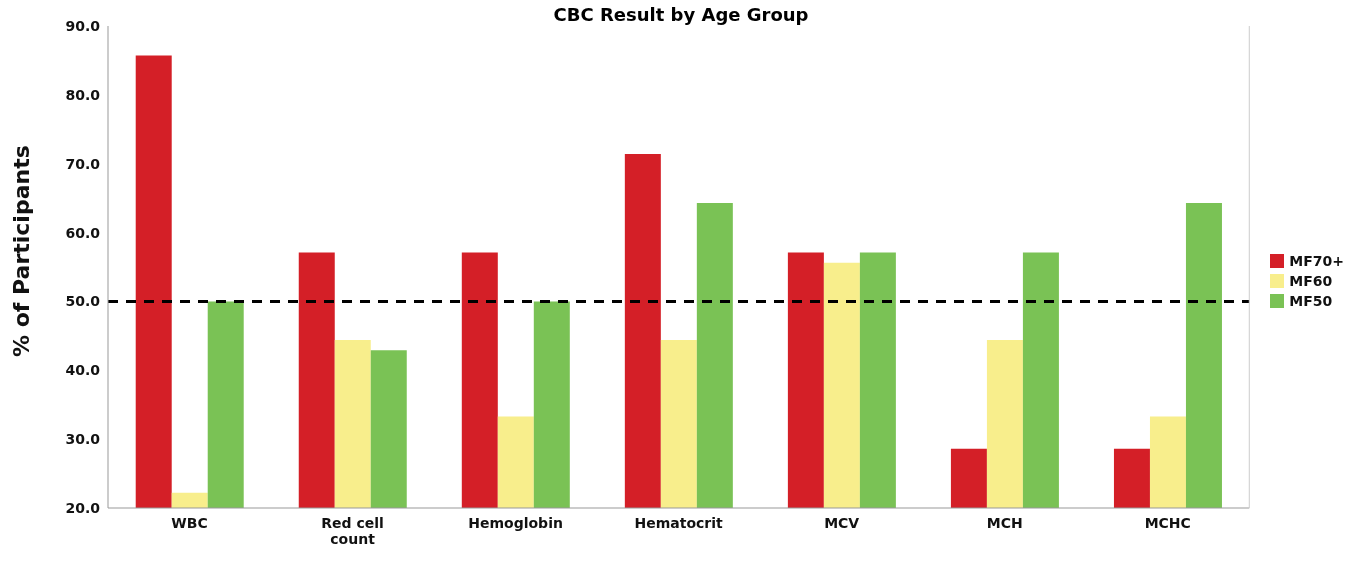  What do you see at coordinates (21, 251) in the screenshot?
I see `y-axis-title: % of Participants` at bounding box center [21, 251].